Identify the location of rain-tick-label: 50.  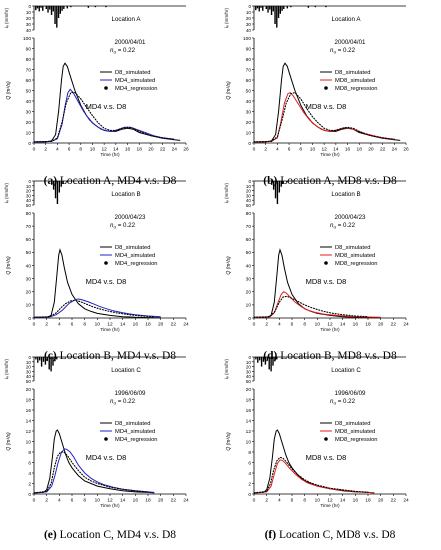
(249, 205).